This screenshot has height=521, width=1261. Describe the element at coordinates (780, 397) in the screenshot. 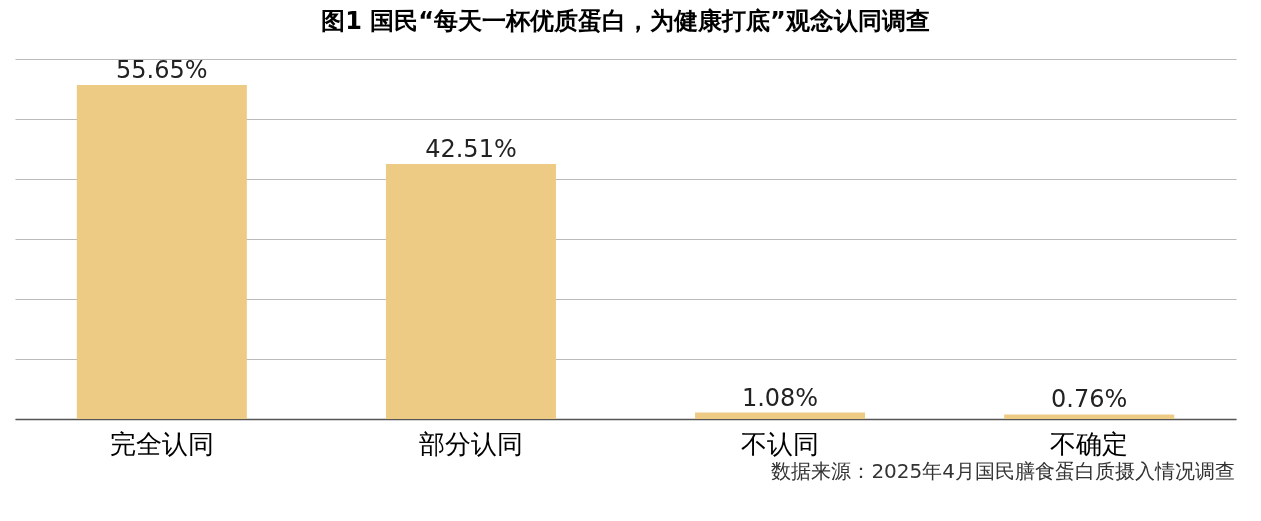

I see `data-label: 1.08%` at that location.